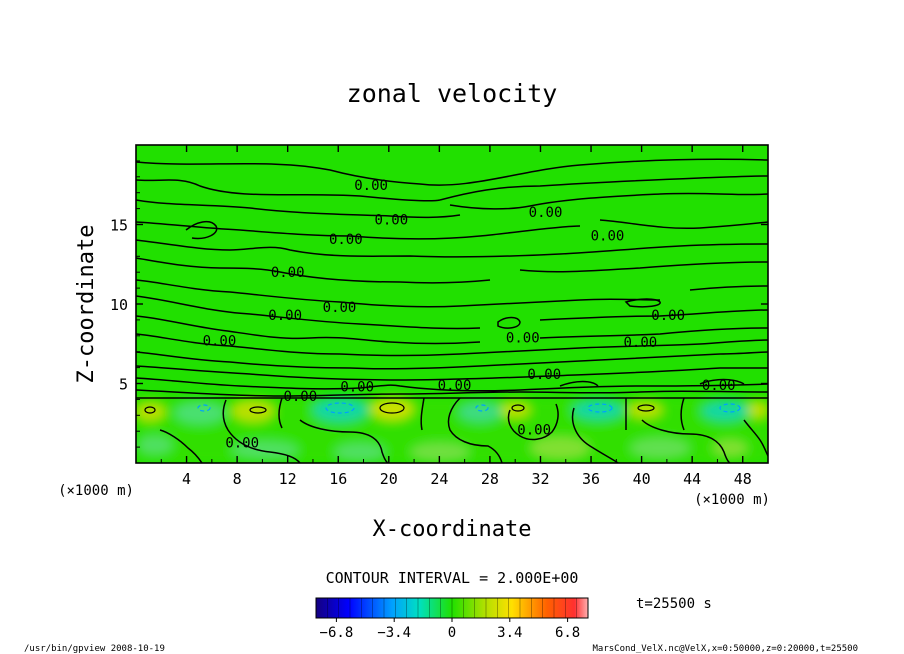  I want to click on surface-layer, so click(452, 430).